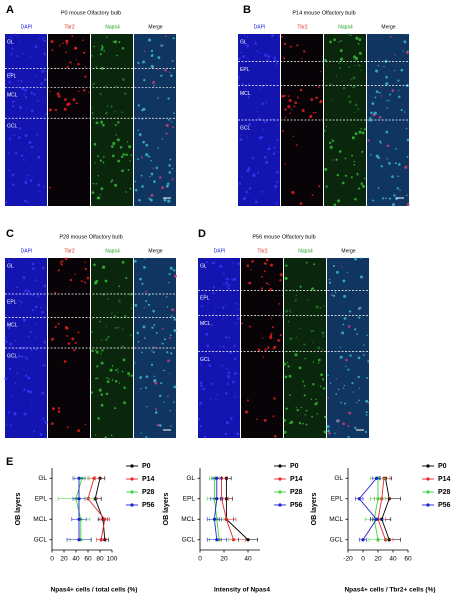  Describe the element at coordinates (428, 505) in the screenshot. I see `legend-marker` at that location.